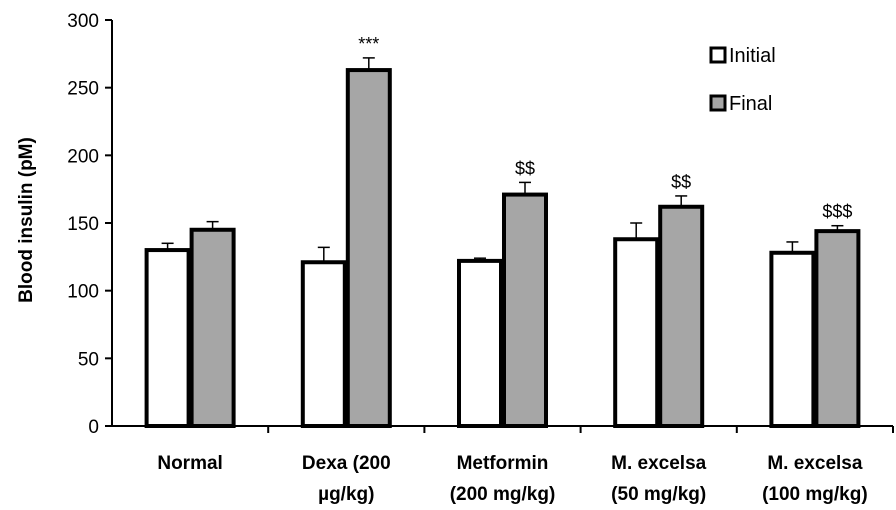 The image size is (896, 510). I want to click on y-tick-label: 150, so click(83, 224).